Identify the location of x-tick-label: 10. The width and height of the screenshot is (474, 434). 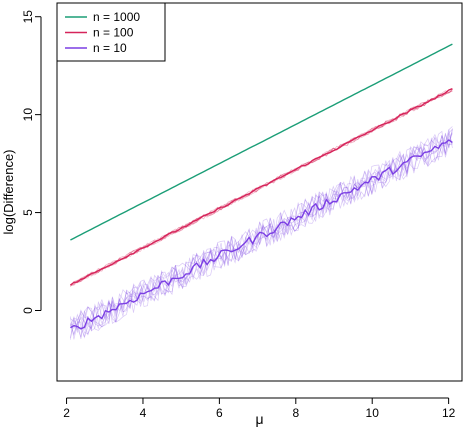
(373, 413).